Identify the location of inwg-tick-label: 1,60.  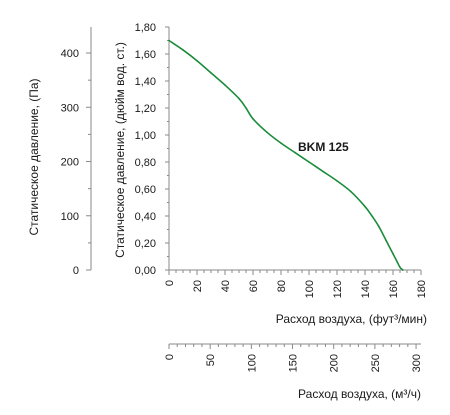
(145, 55).